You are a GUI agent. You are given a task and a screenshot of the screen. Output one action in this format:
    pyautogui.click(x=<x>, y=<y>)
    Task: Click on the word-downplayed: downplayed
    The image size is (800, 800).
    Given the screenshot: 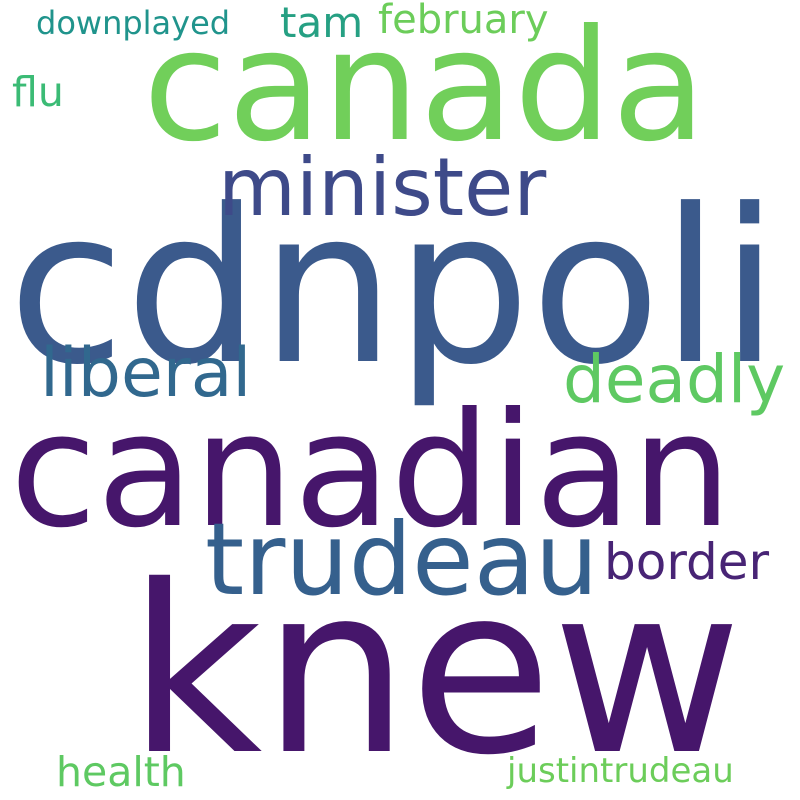 What is the action you would take?
    pyautogui.click(x=133, y=23)
    